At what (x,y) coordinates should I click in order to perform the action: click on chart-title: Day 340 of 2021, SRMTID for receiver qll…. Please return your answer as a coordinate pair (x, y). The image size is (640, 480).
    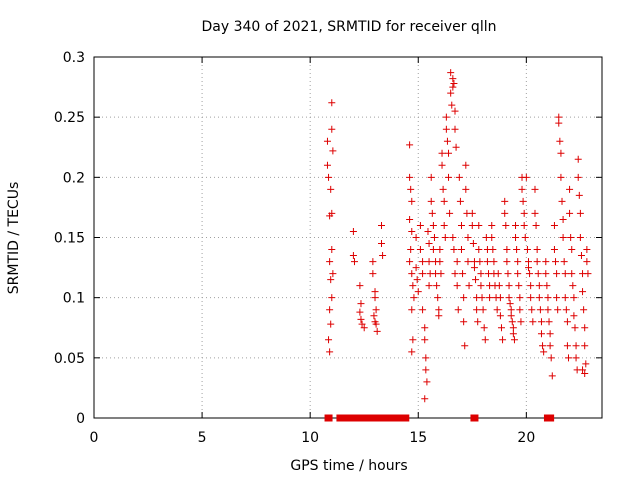
    Looking at the image, I should click on (349, 27).